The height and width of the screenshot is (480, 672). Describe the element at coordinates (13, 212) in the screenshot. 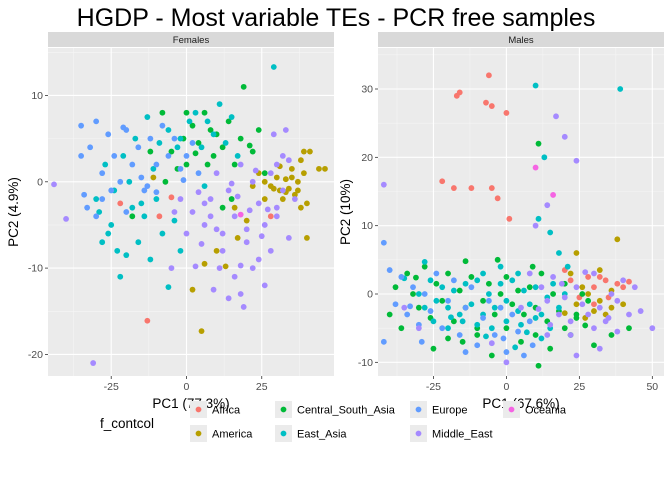

I see `y-axis-label-females: PC2 (4.9%)` at that location.